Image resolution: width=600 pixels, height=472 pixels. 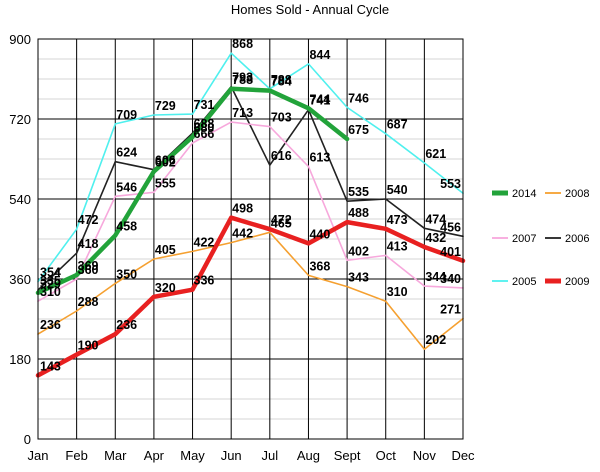 I want to click on data-label-2007: 666, so click(x=204, y=134).